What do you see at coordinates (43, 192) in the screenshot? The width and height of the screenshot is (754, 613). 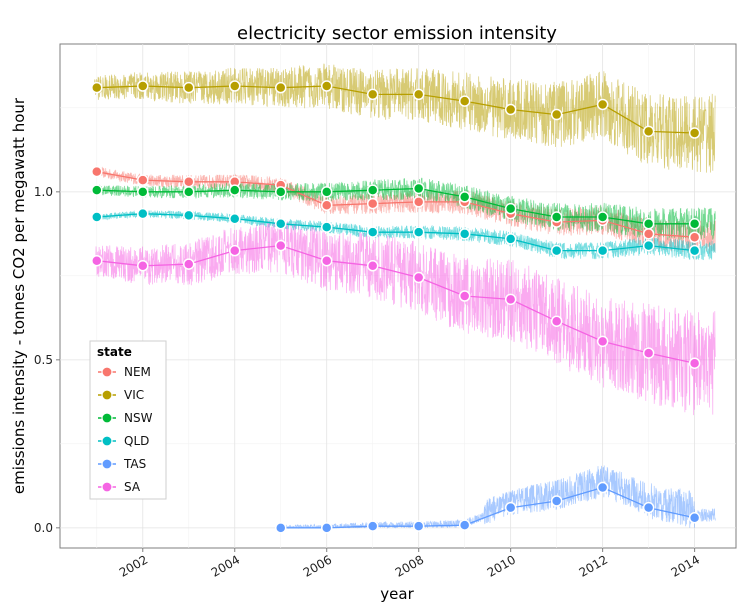 I see `y-tick-label: 1.0` at bounding box center [43, 192].